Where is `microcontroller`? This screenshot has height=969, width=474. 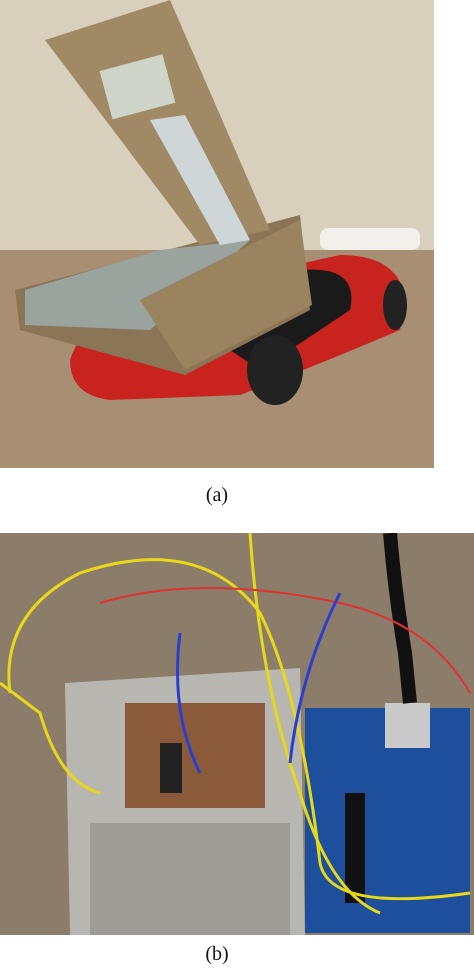
microcontroller is located at coordinates (355, 848).